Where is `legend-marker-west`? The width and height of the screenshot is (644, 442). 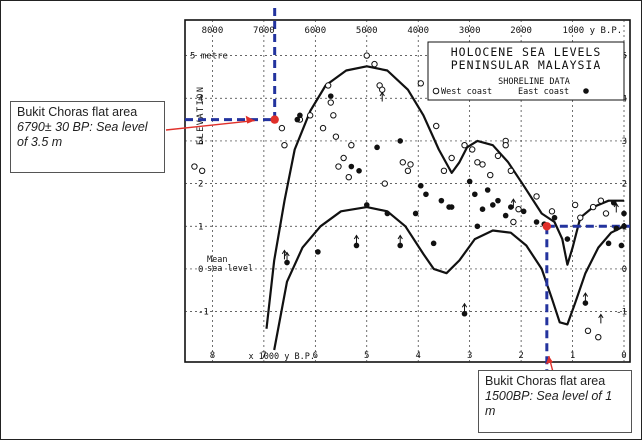
legend-marker-west is located at coordinates (436, 91).